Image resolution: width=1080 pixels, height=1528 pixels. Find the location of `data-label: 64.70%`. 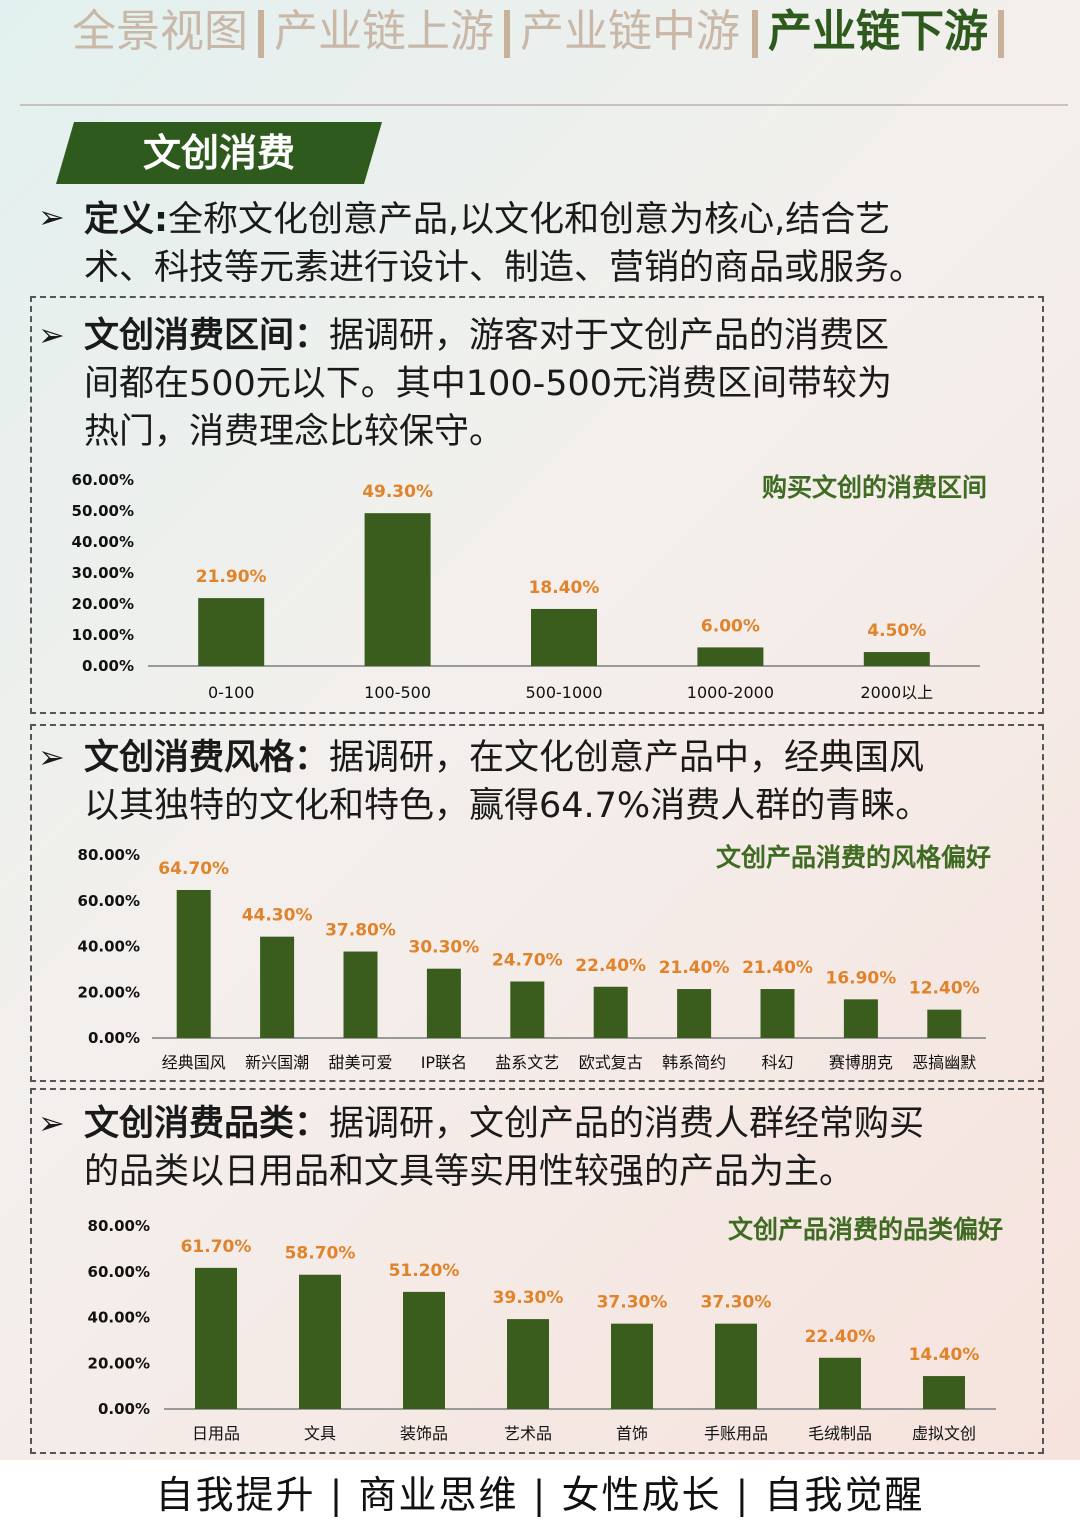

data-label: 64.70% is located at coordinates (193, 869).